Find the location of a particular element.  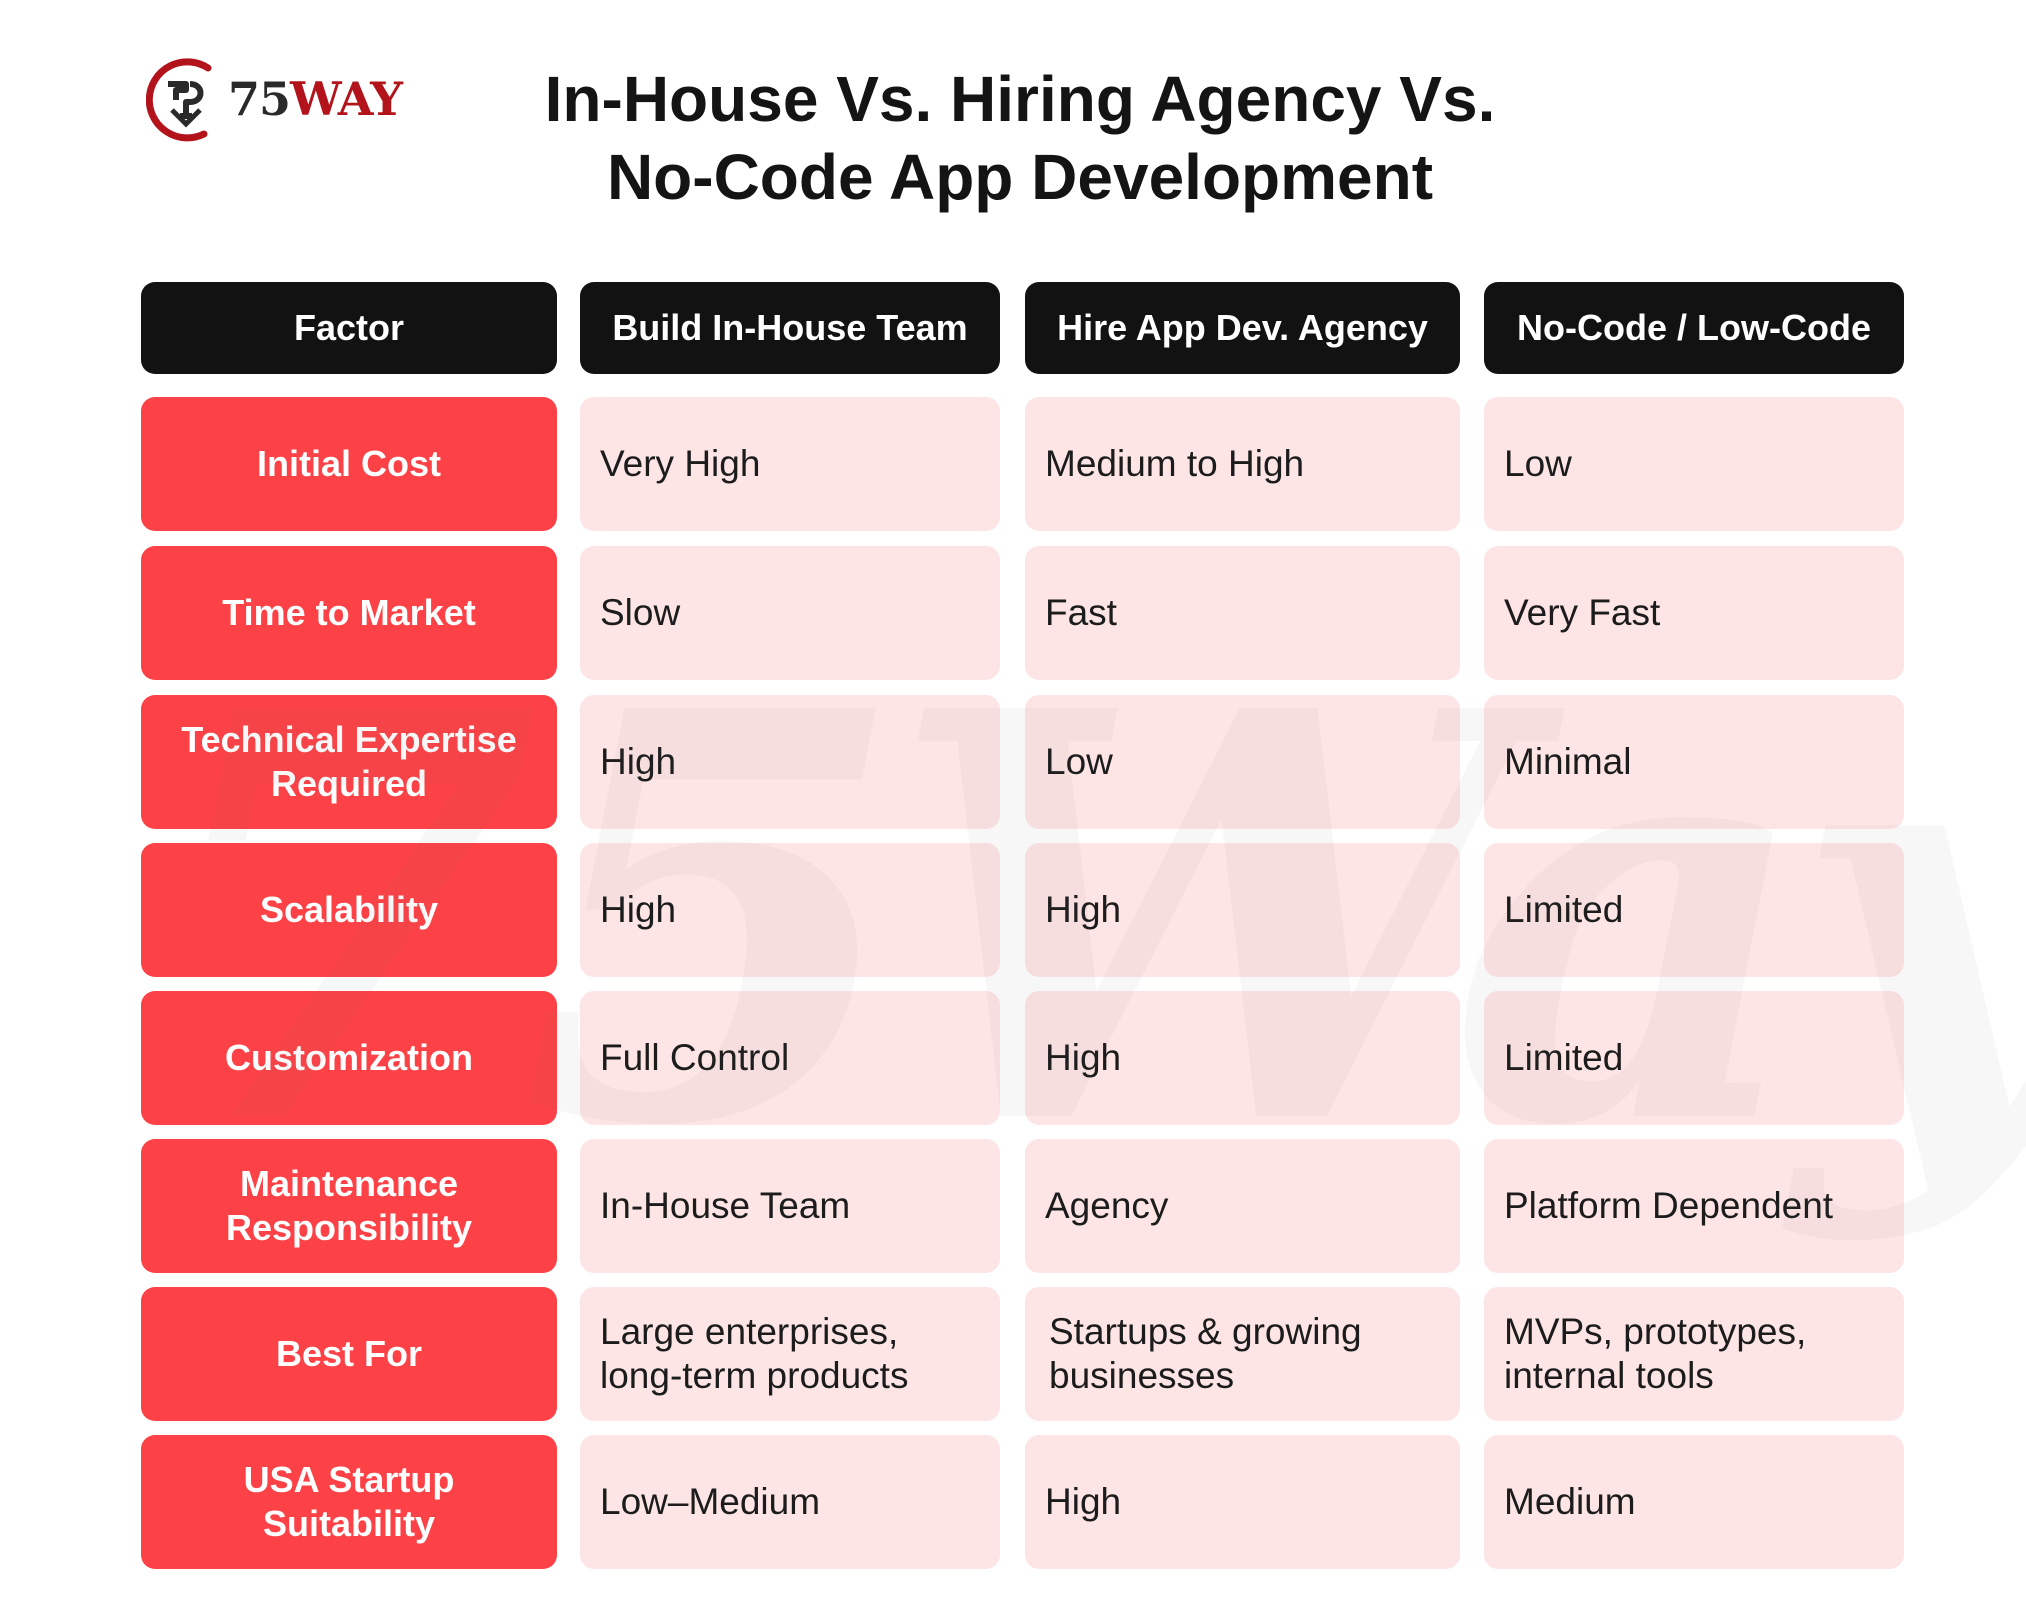

value-cell-no-code: Medium is located at coordinates (1694, 1502).